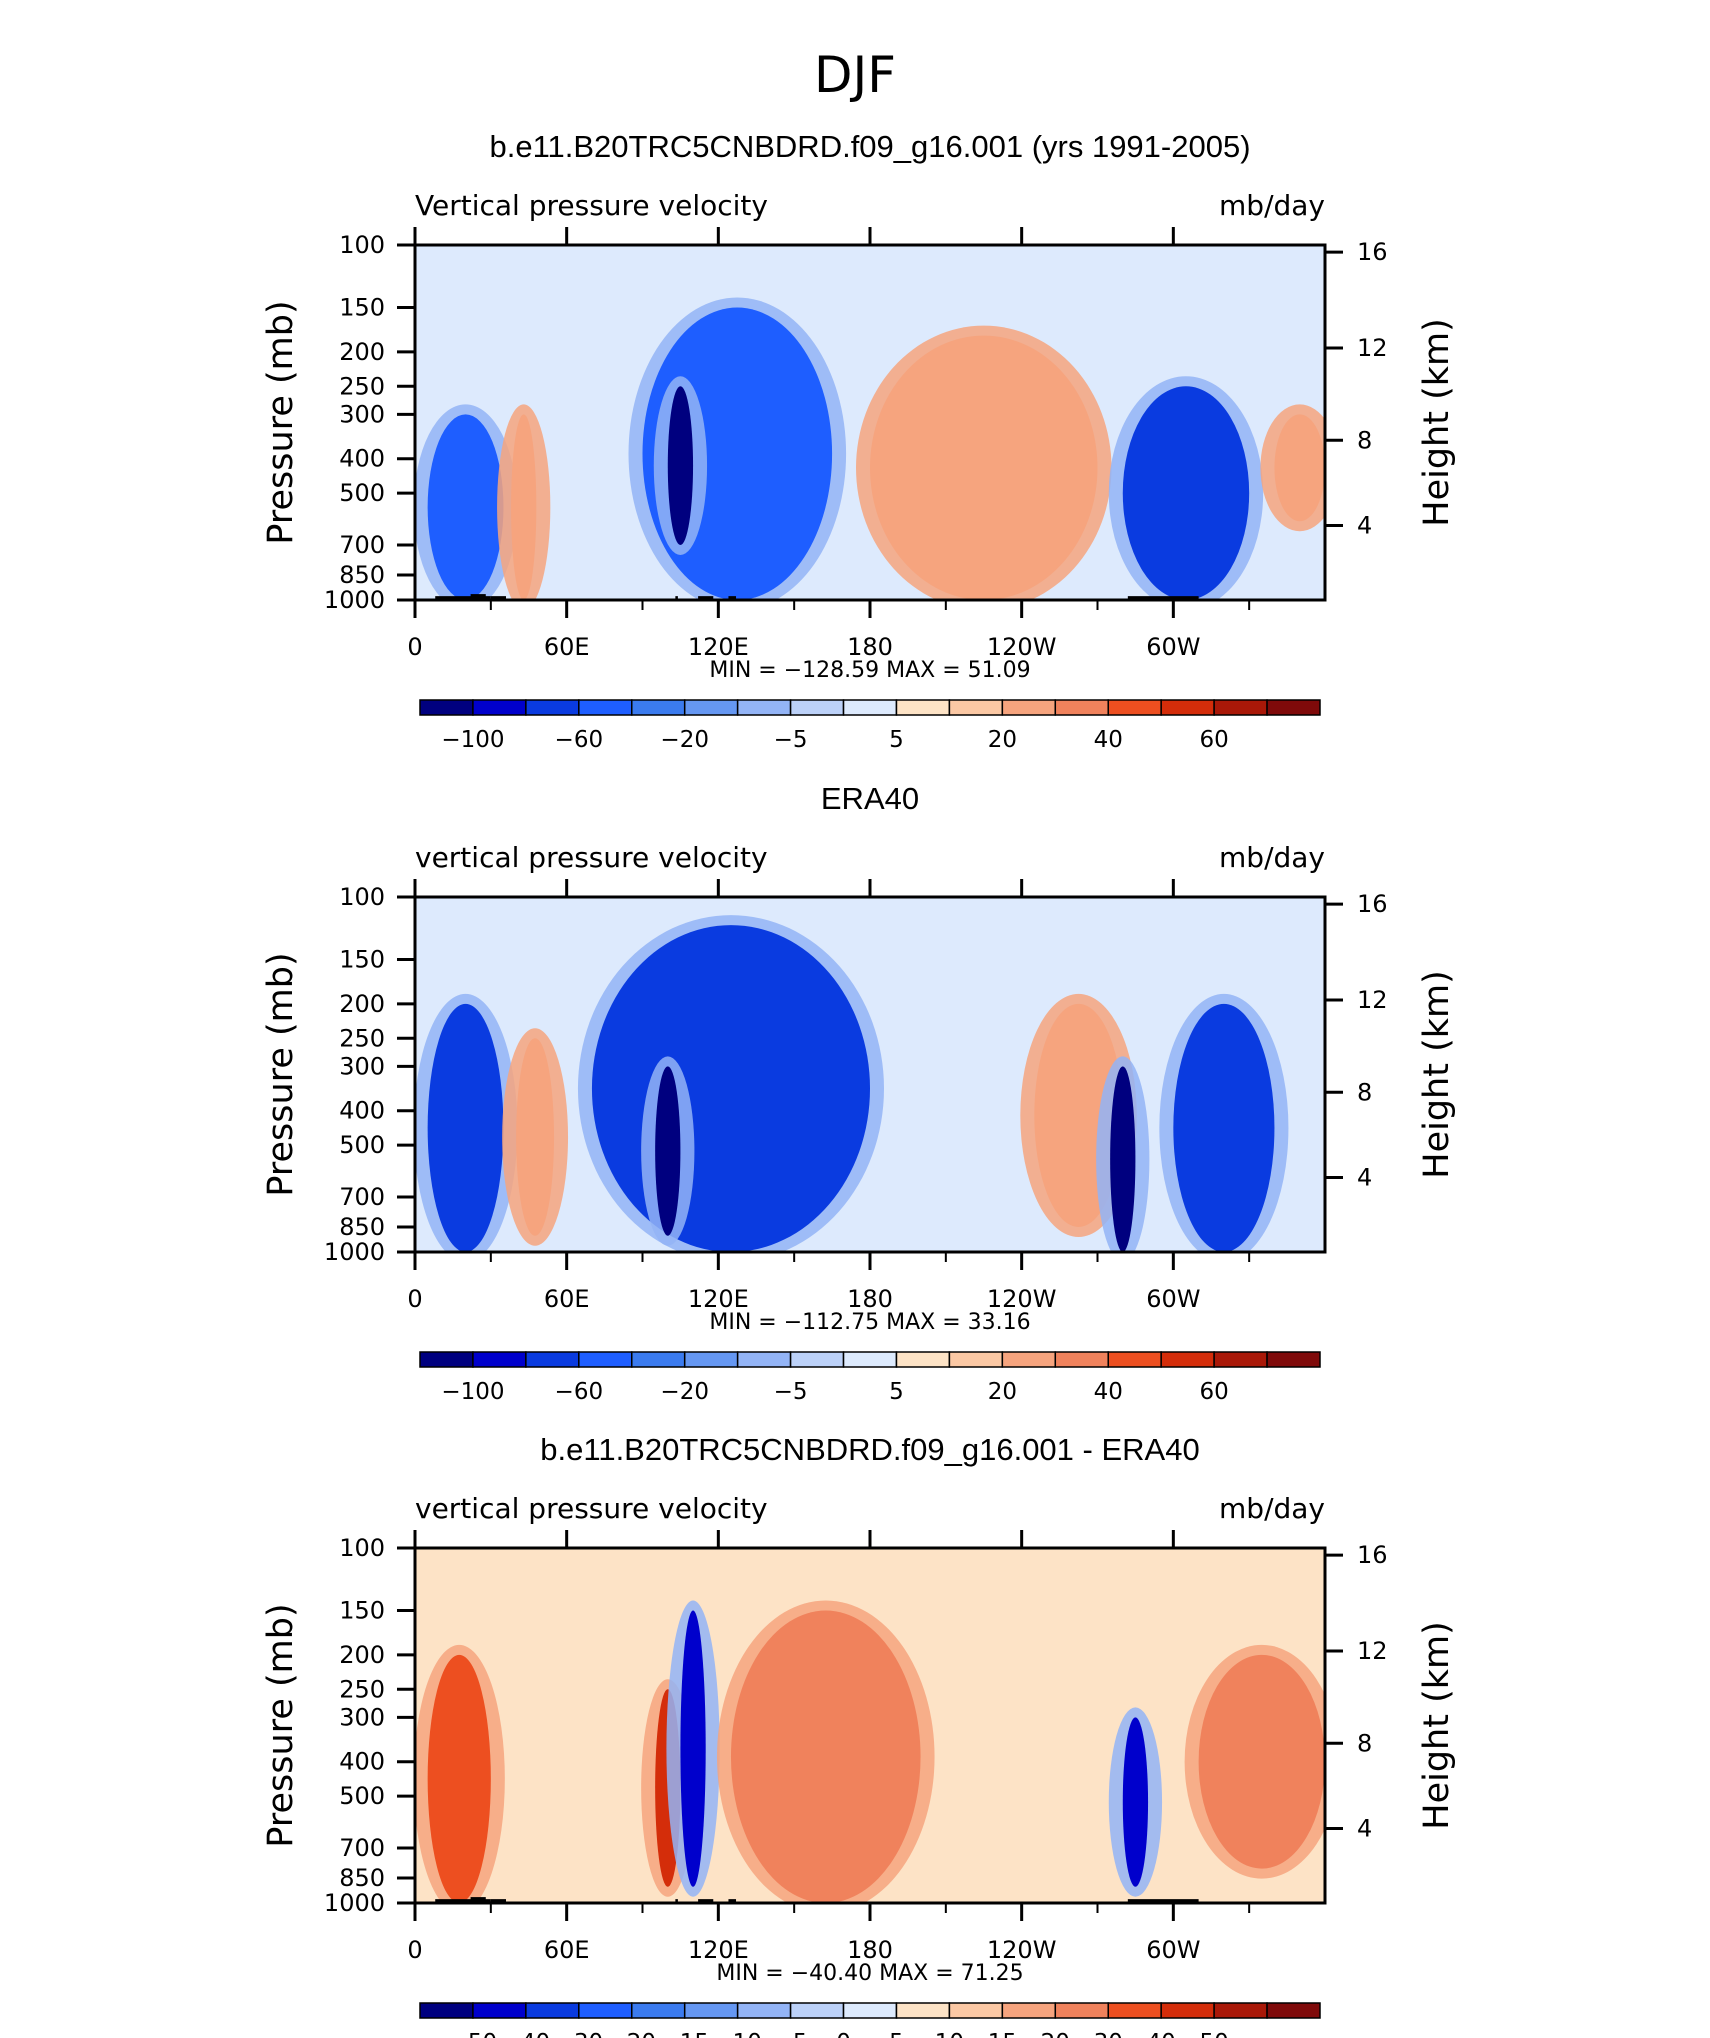 Image resolution: width=1710 pixels, height=2038 pixels. I want to click on panel-title: b.e11.B20TRC5CNBDRD.f09_g16.001 - ERA40, so click(869, 1449).